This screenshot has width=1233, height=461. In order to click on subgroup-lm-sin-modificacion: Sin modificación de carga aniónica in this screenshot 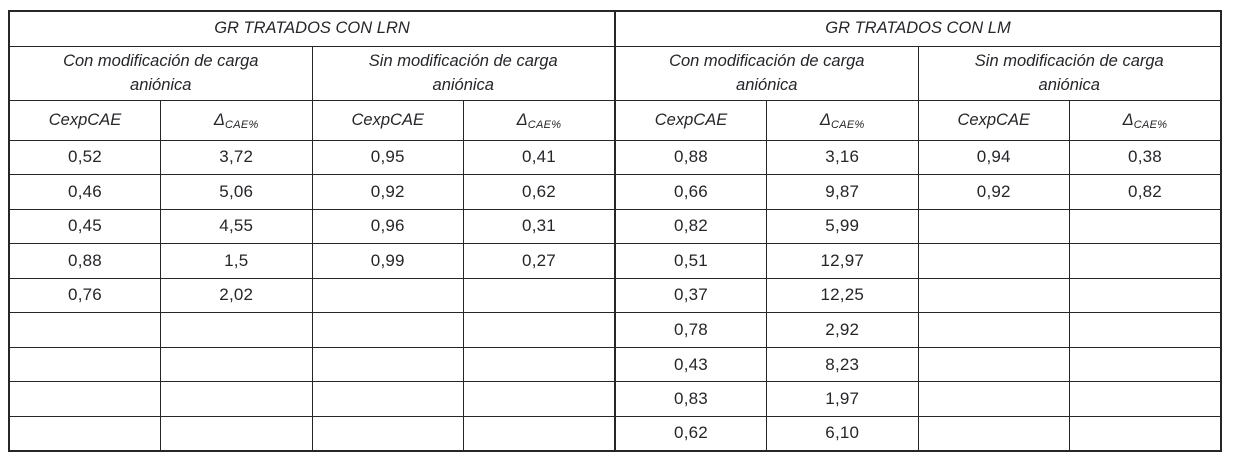, I will do `click(1069, 73)`.